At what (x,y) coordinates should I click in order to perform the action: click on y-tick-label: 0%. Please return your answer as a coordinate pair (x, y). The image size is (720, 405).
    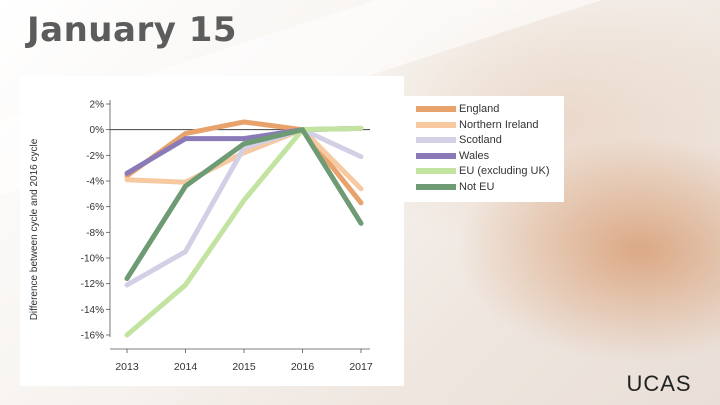
    Looking at the image, I should click on (97, 130).